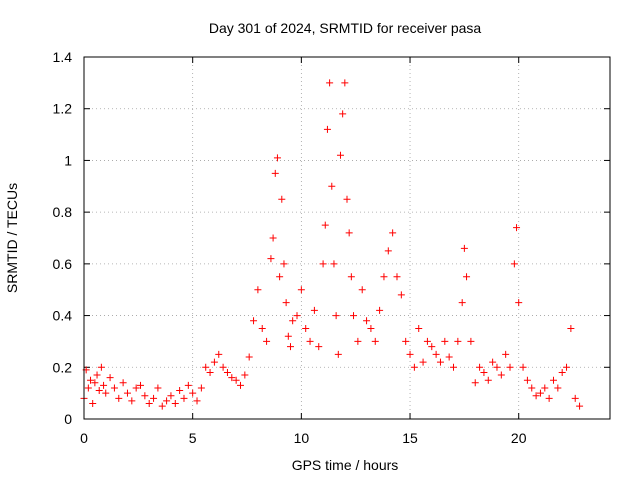 This screenshot has width=640, height=480. Describe the element at coordinates (84, 438) in the screenshot. I see `x-tick-label: 0` at that location.